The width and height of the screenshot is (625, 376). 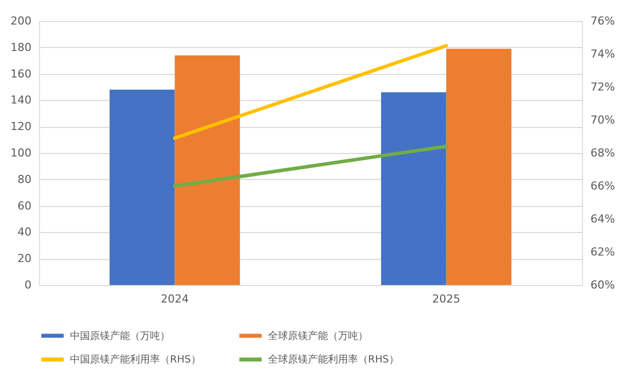 What do you see at coordinates (21, 127) in the screenshot?
I see `y-tick-label: 120` at bounding box center [21, 127].